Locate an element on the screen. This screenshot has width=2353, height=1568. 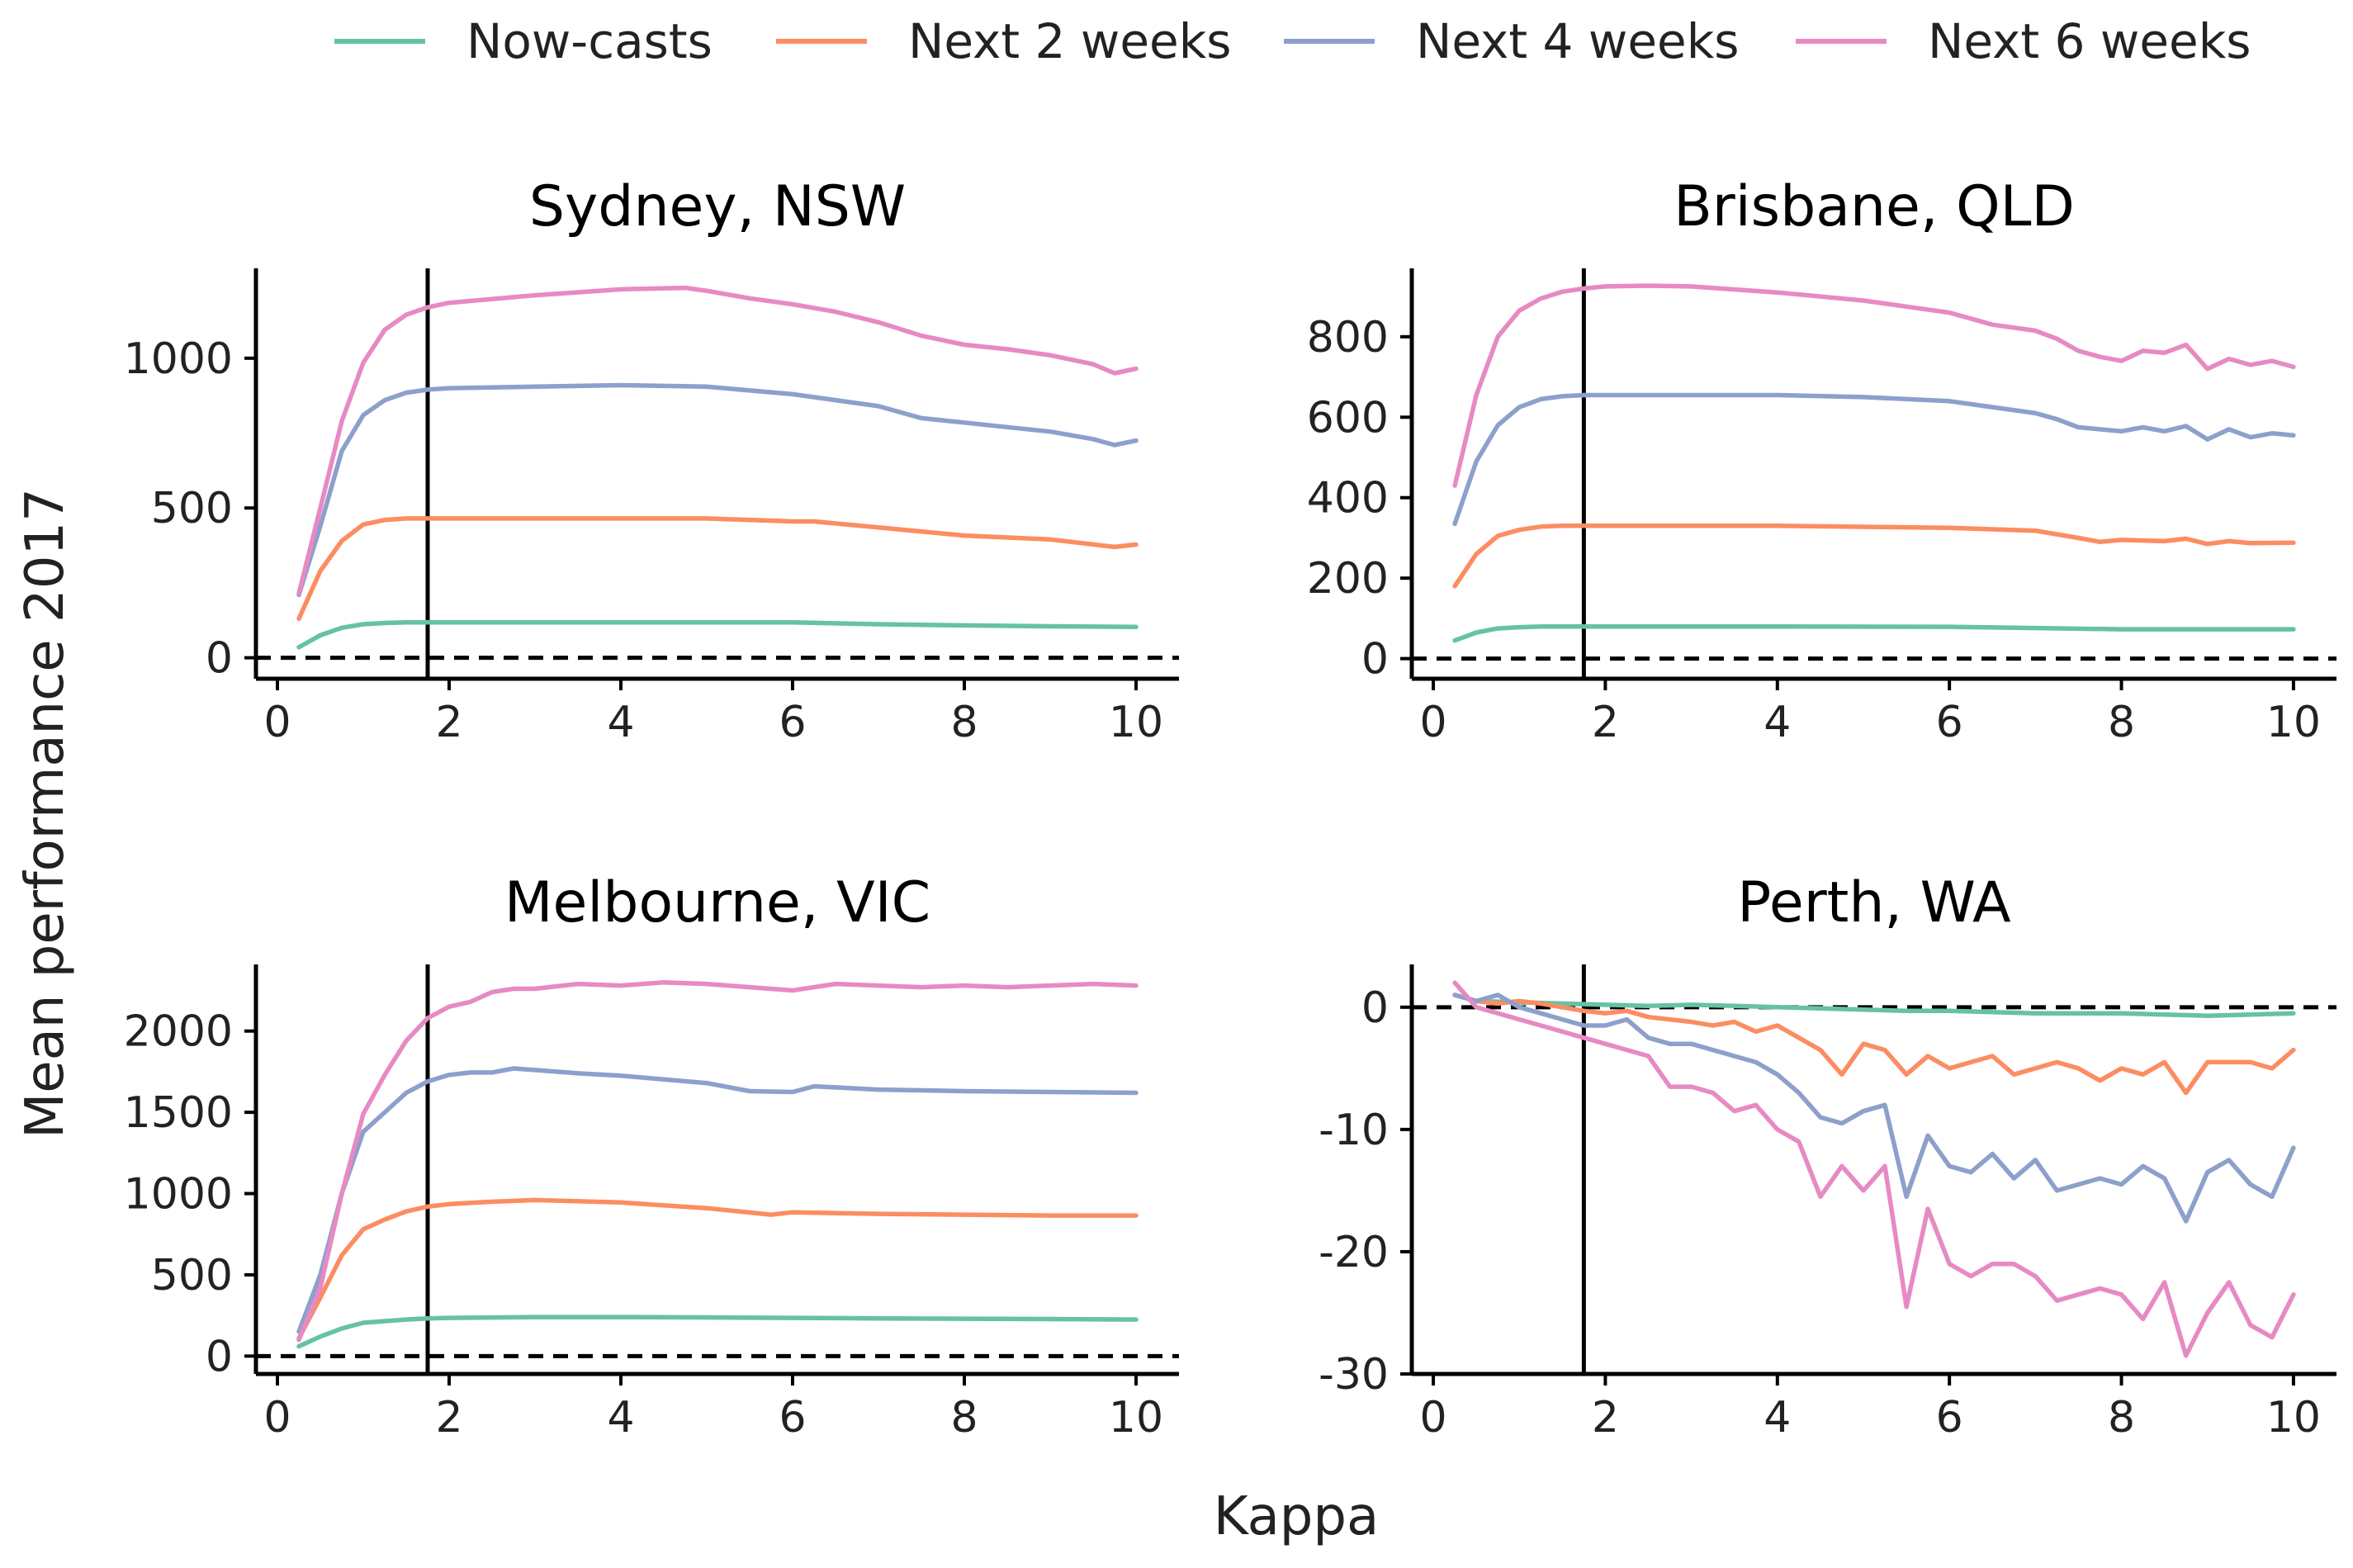
panel-title: Brisbane, QLD is located at coordinates (1874, 206).